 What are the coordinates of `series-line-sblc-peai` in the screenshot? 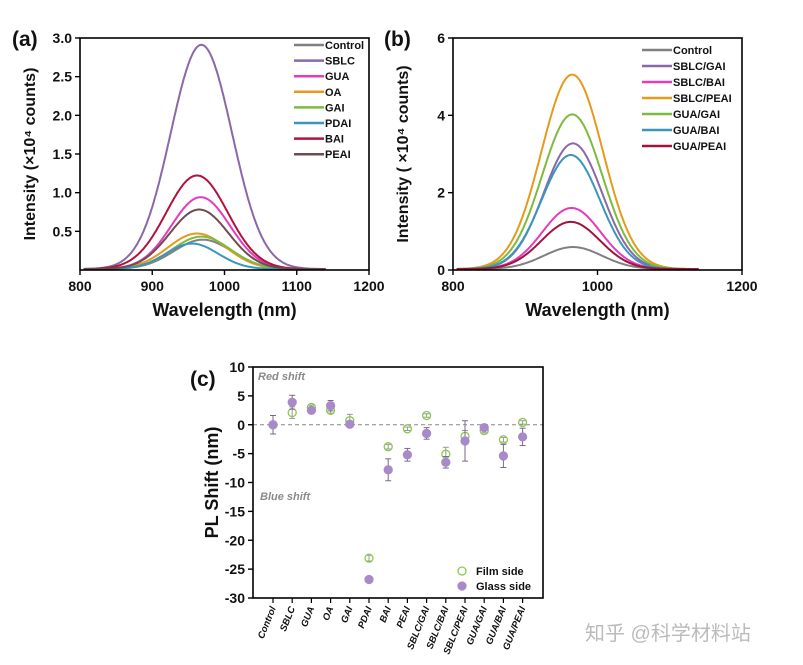 It's located at (577, 171).